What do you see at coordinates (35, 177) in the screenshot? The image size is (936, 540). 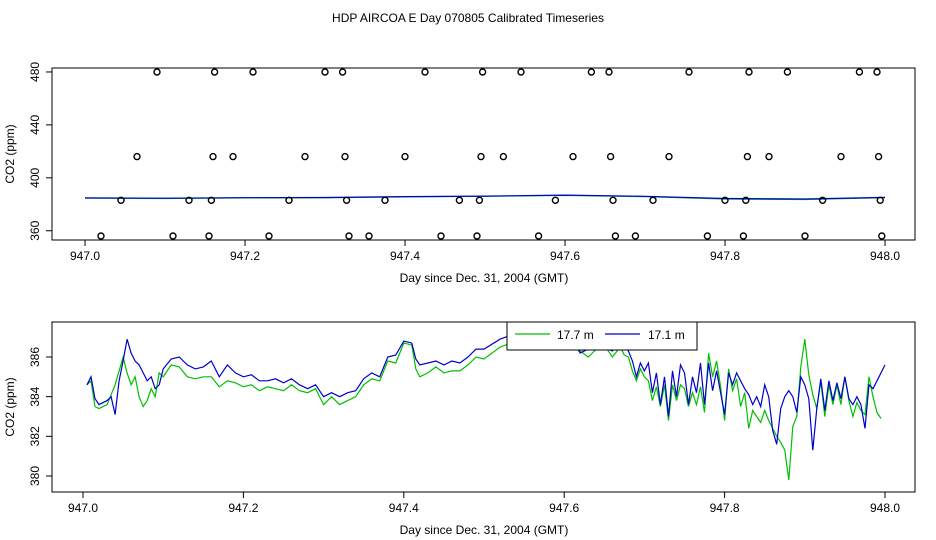 I see `y-tick-label: 400` at bounding box center [35, 177].